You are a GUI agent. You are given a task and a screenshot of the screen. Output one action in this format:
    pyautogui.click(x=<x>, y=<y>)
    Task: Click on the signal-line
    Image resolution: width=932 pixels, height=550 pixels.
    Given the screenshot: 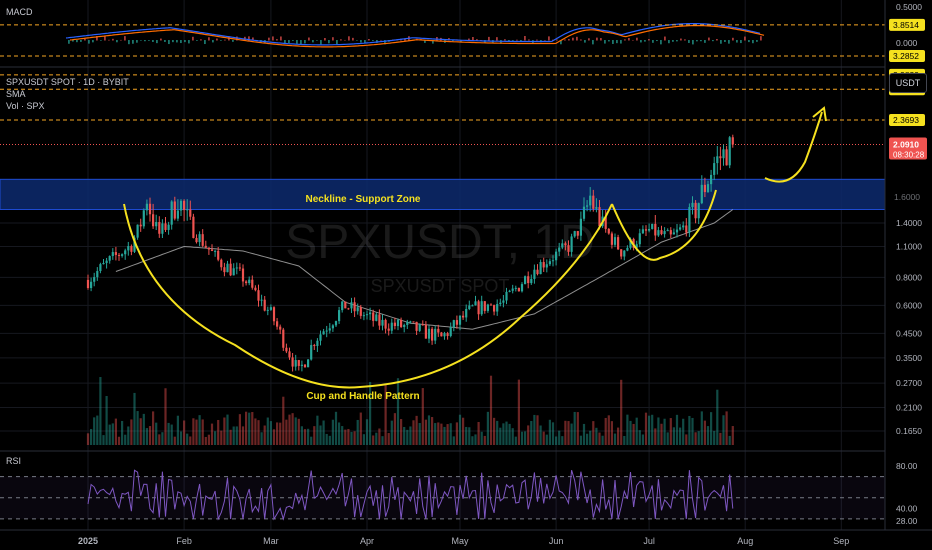 What is the action you would take?
    pyautogui.click(x=417, y=36)
    